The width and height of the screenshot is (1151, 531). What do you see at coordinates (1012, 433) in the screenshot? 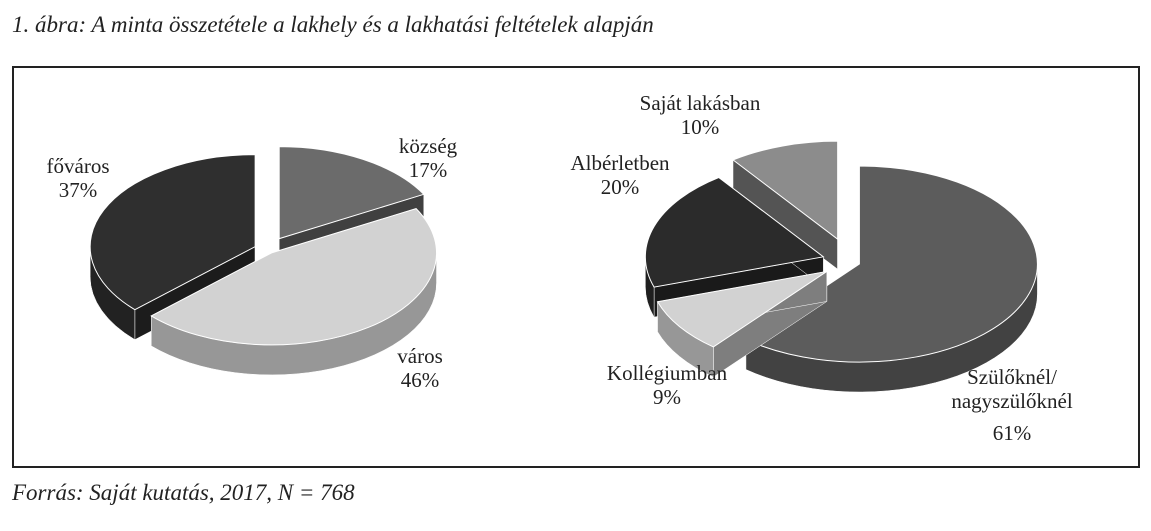
I see `value-label: 61%` at bounding box center [1012, 433].